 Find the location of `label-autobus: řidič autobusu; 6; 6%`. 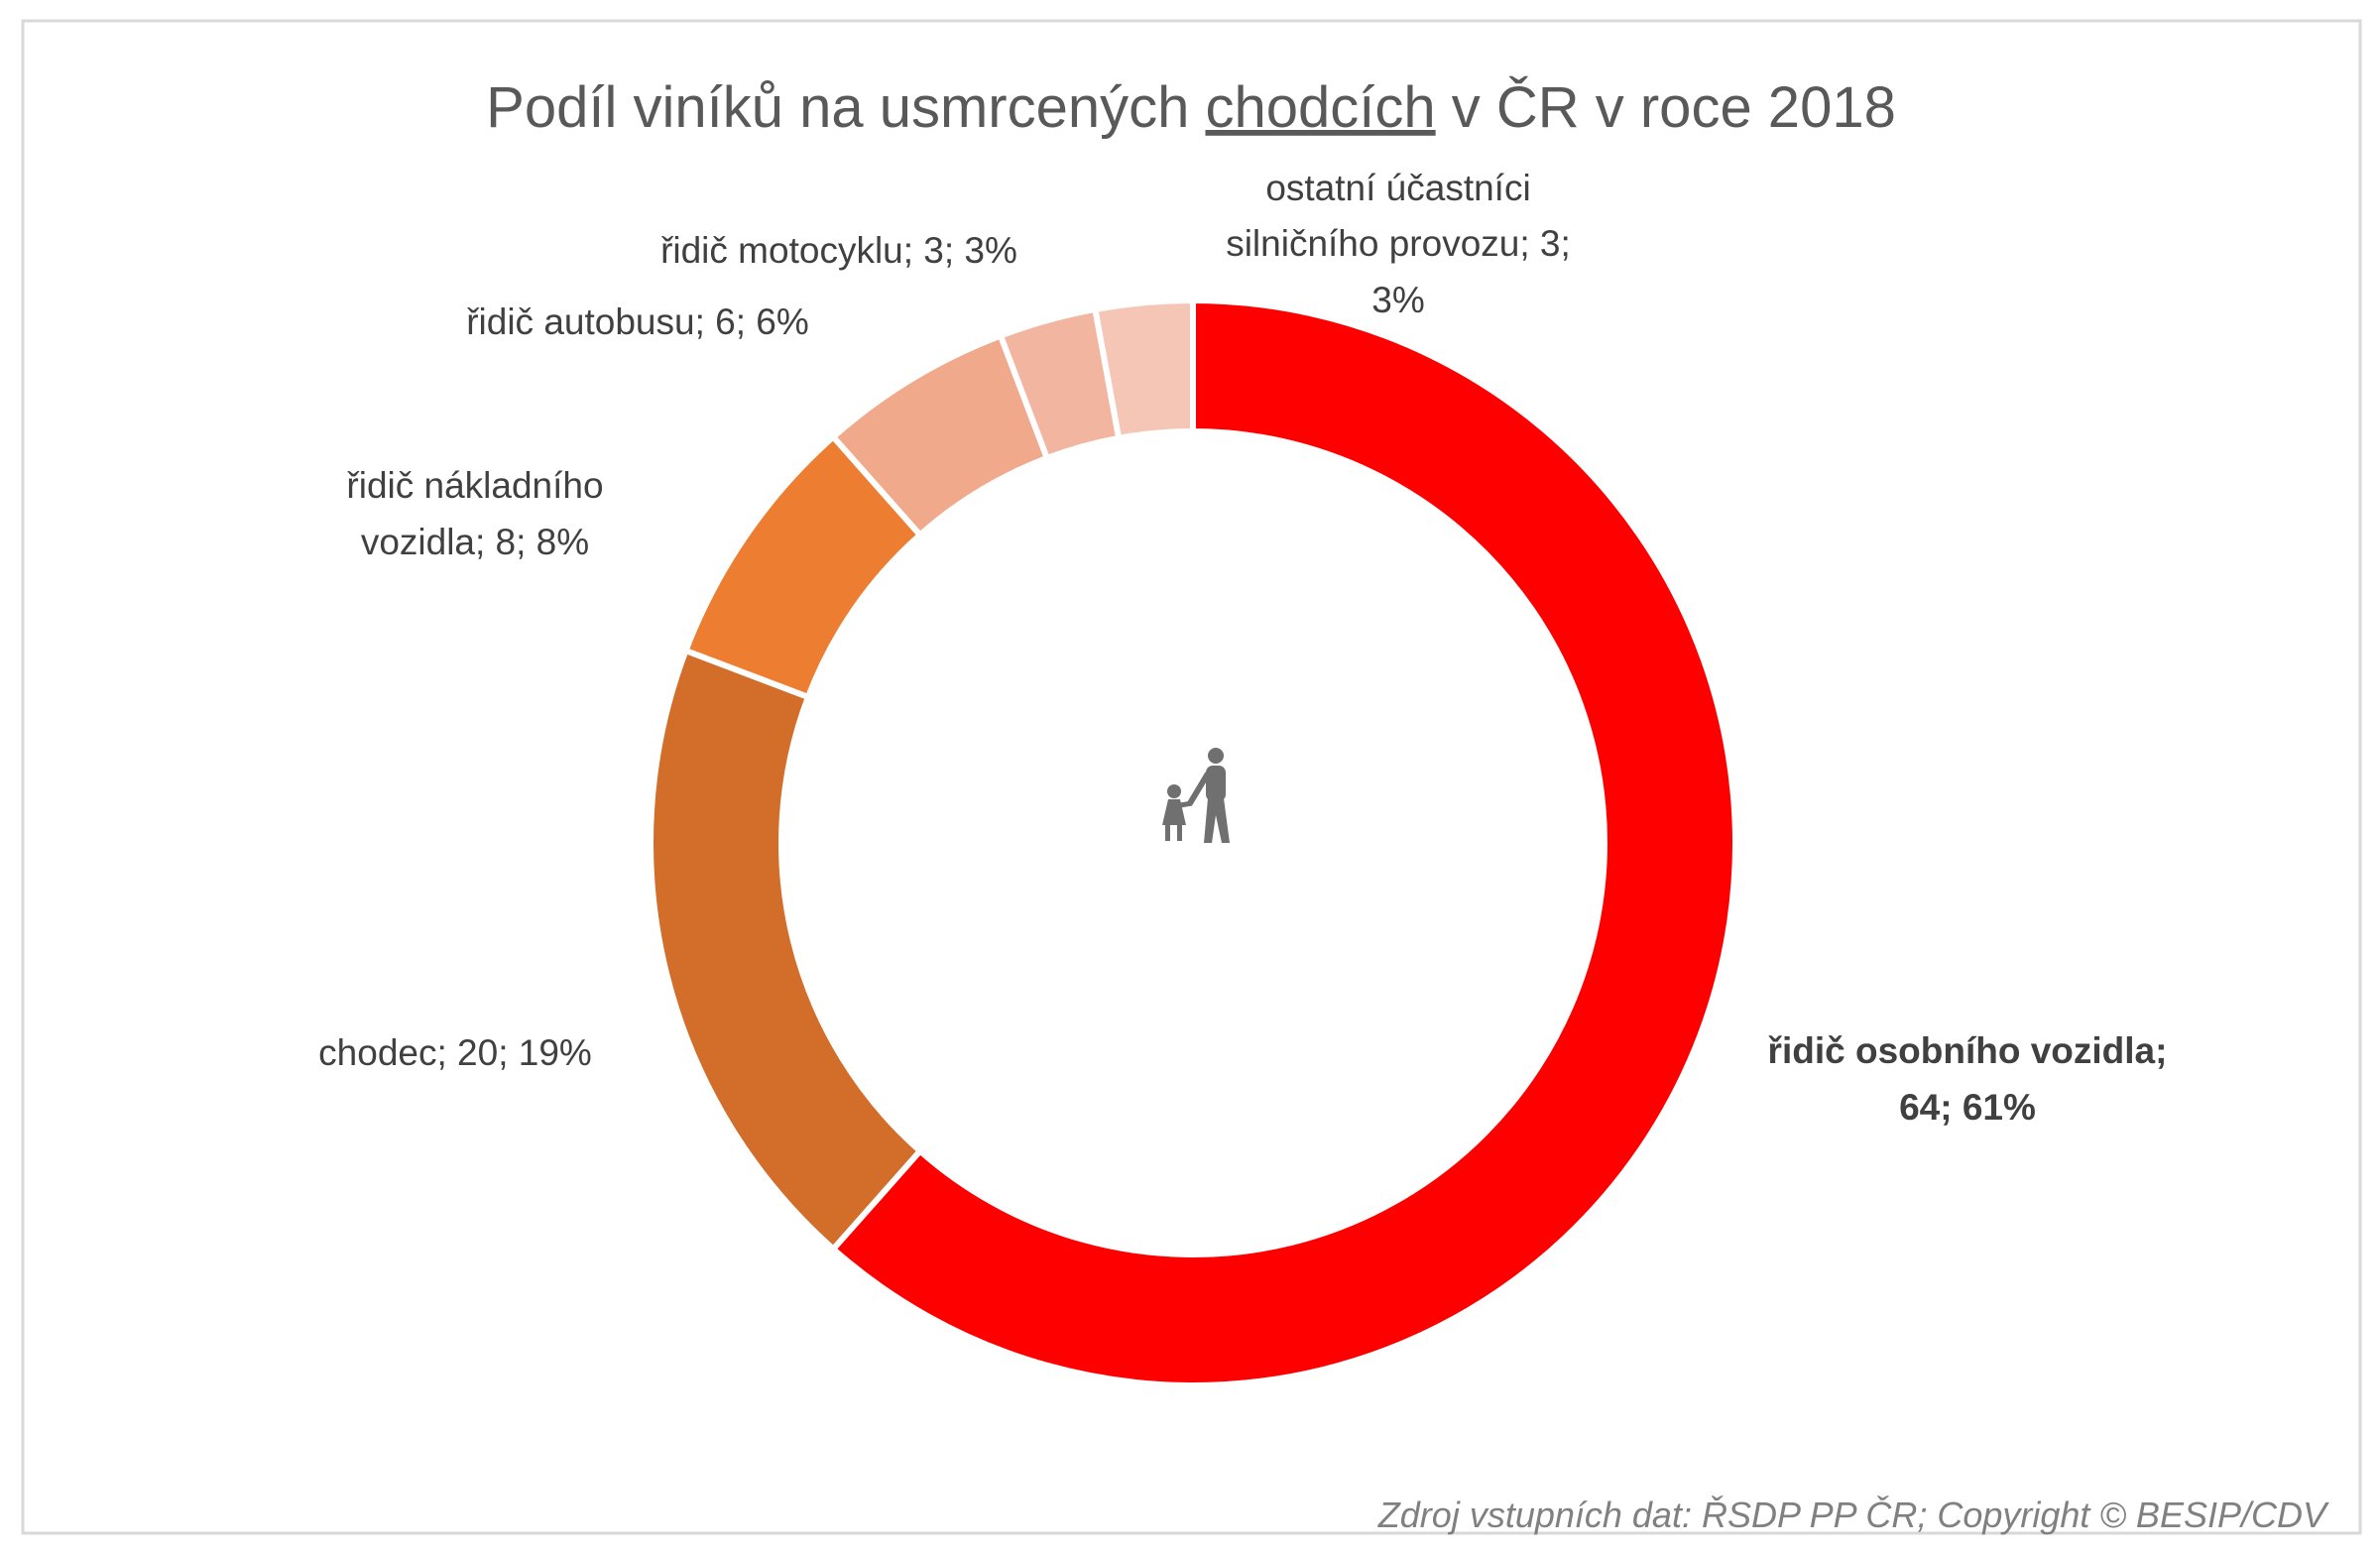

label-autobus: řidič autobusu; 6; 6% is located at coordinates (637, 321).